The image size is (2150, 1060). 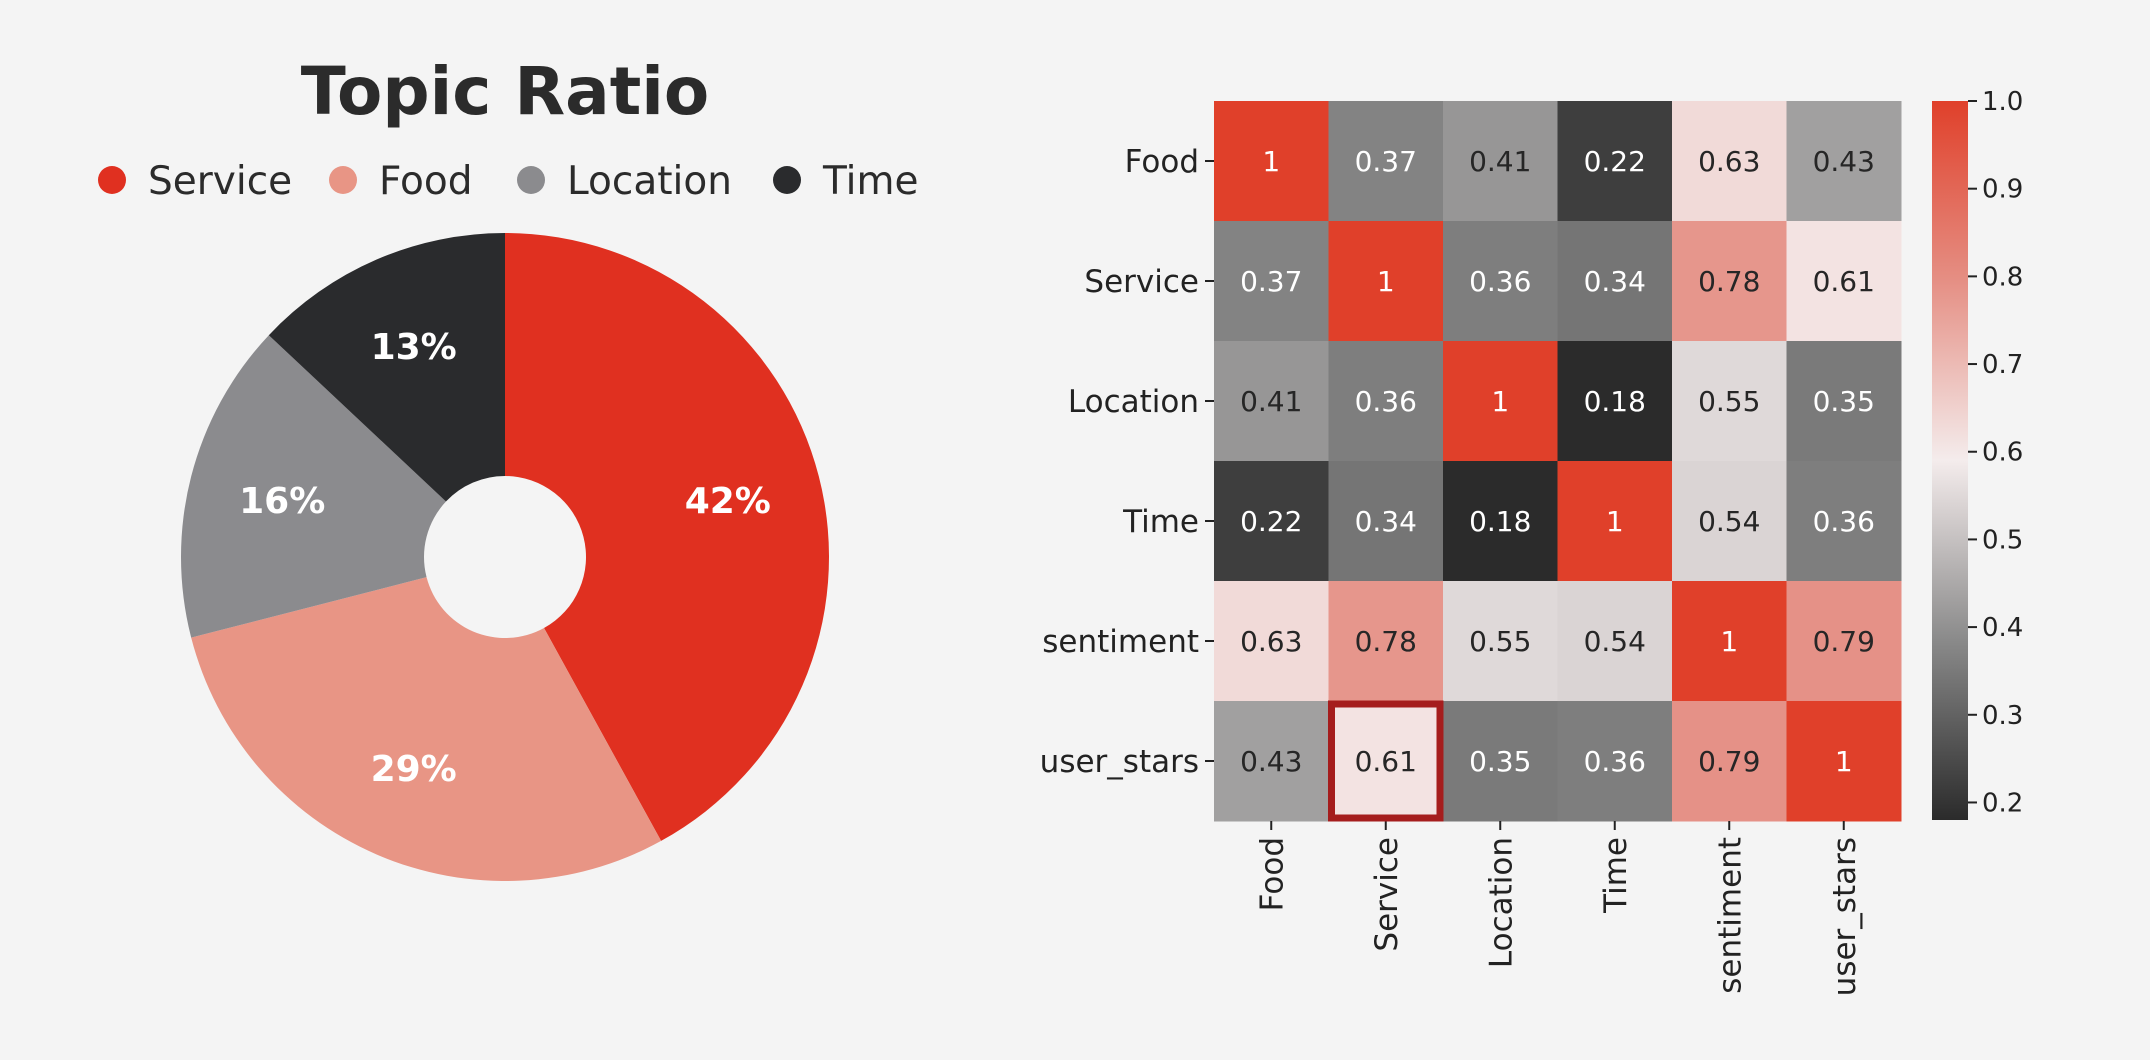 I want to click on legend-label: Food, so click(x=426, y=181).